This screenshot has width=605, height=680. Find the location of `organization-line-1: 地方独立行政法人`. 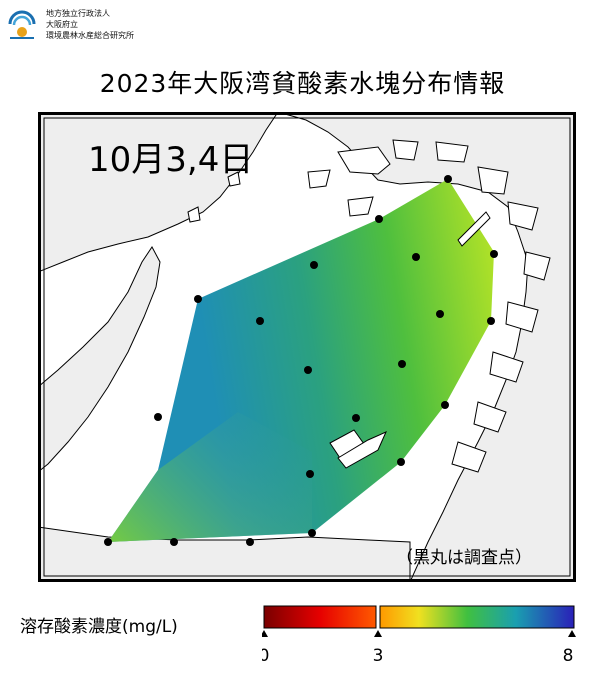

organization-line-1: 地方独立行政法人 is located at coordinates (78, 13).